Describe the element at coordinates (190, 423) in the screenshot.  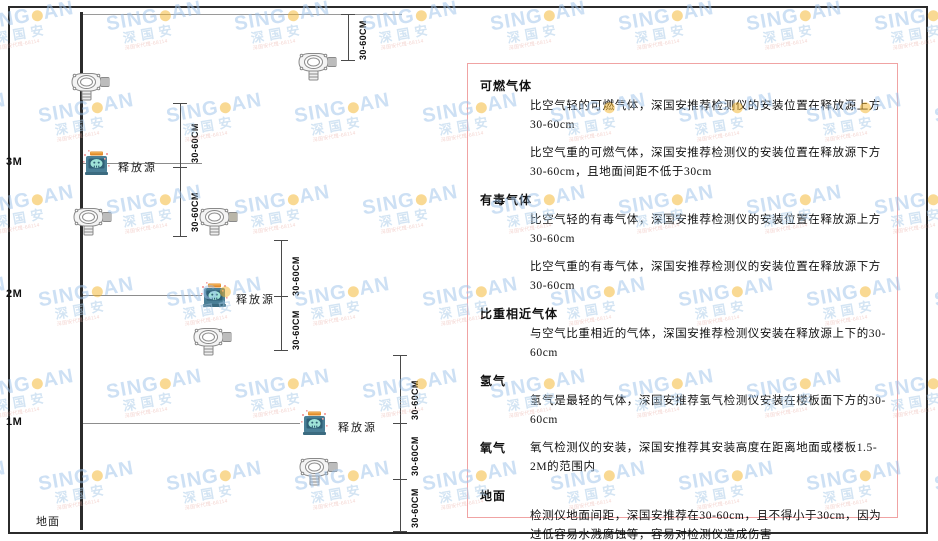
I see `level-line-1m` at that location.